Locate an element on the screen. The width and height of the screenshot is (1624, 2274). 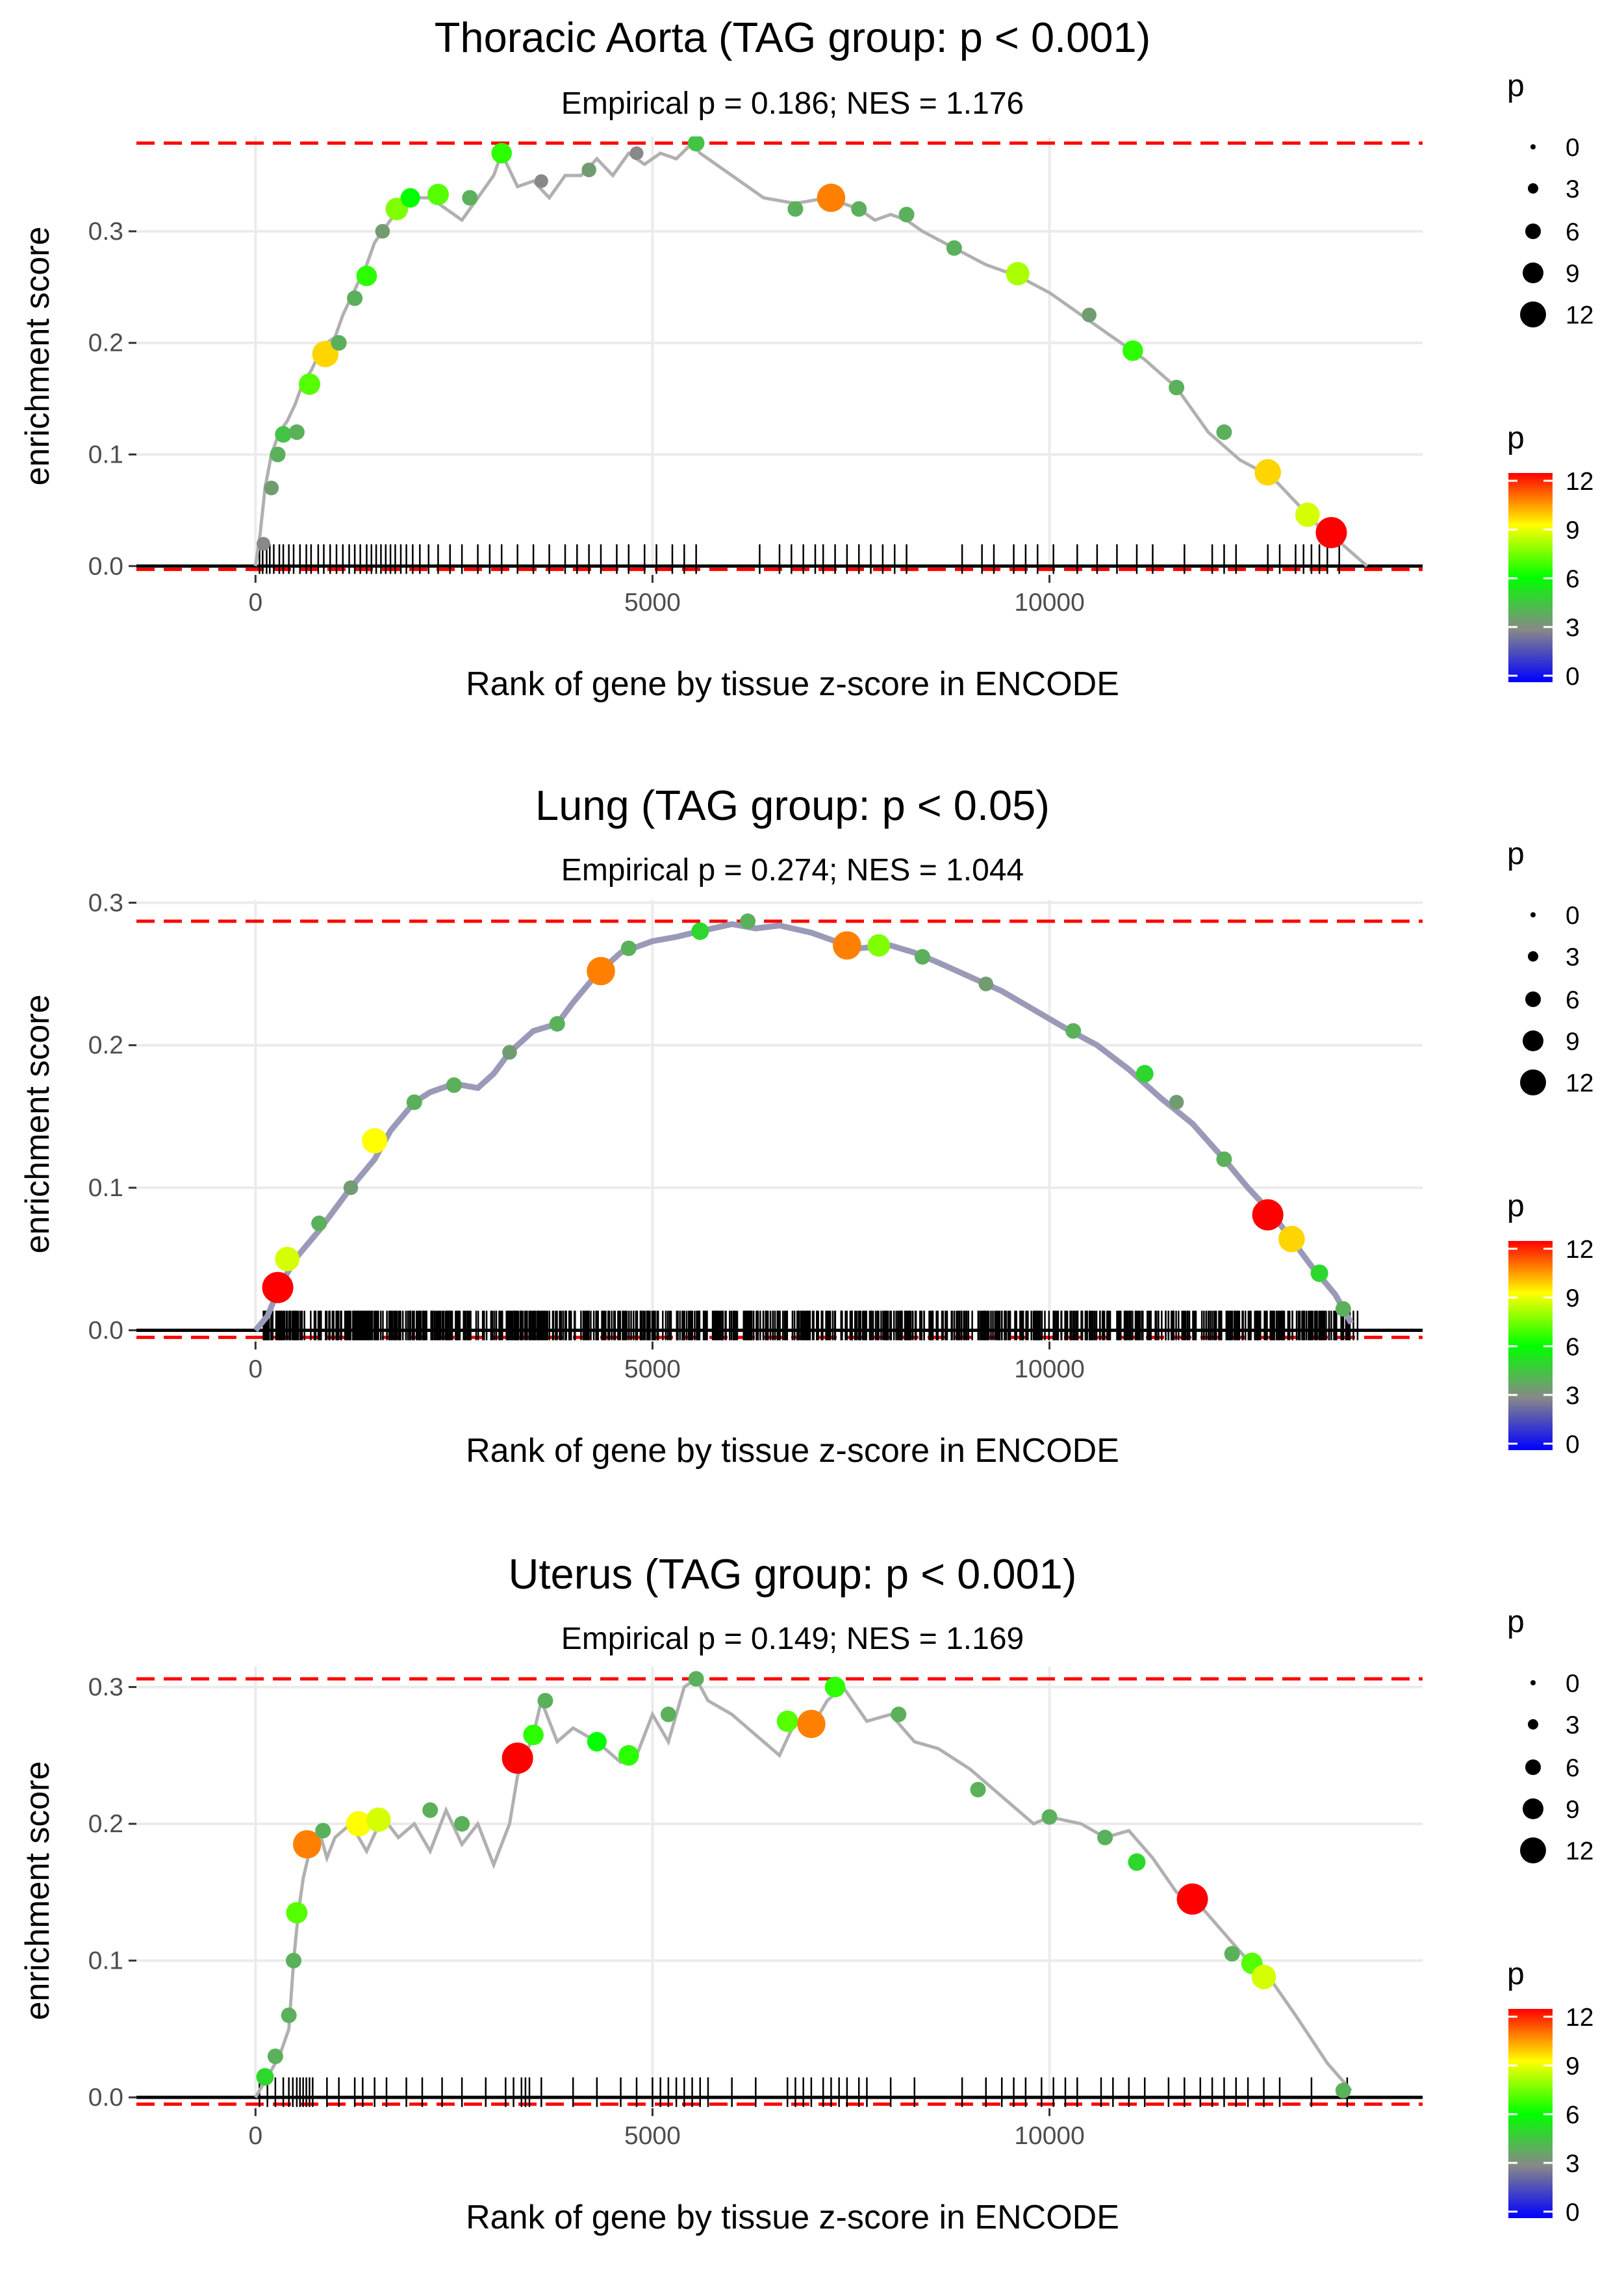
y-tick-label: 0.2 is located at coordinates (105, 1824).